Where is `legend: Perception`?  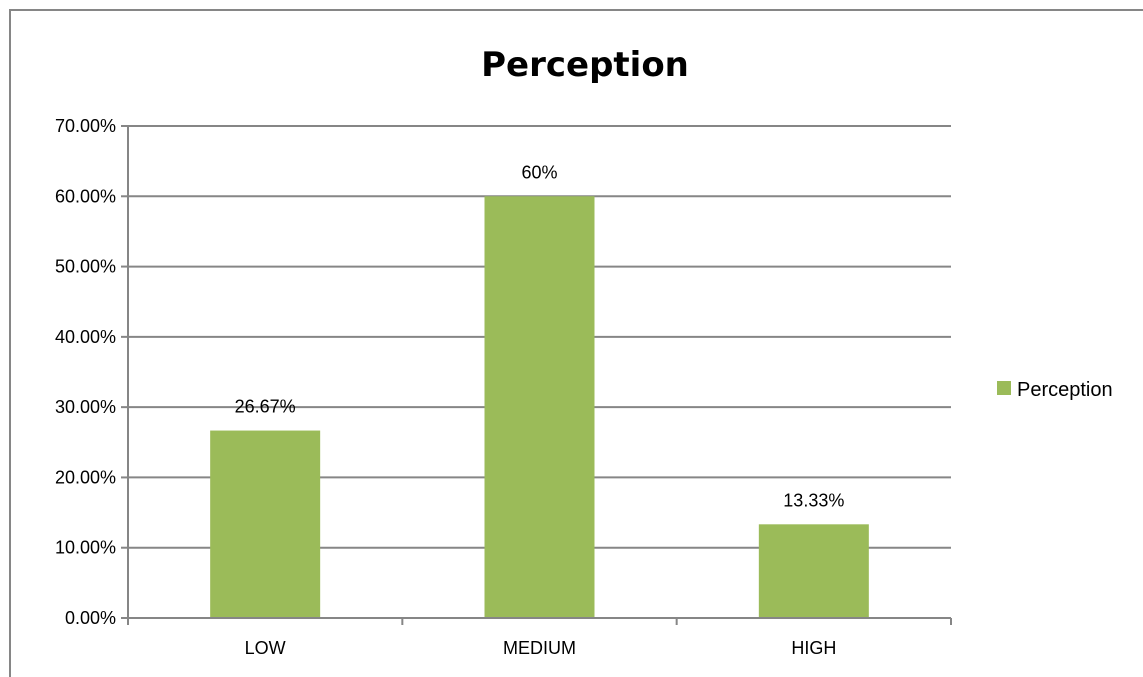 legend: Perception is located at coordinates (1055, 390).